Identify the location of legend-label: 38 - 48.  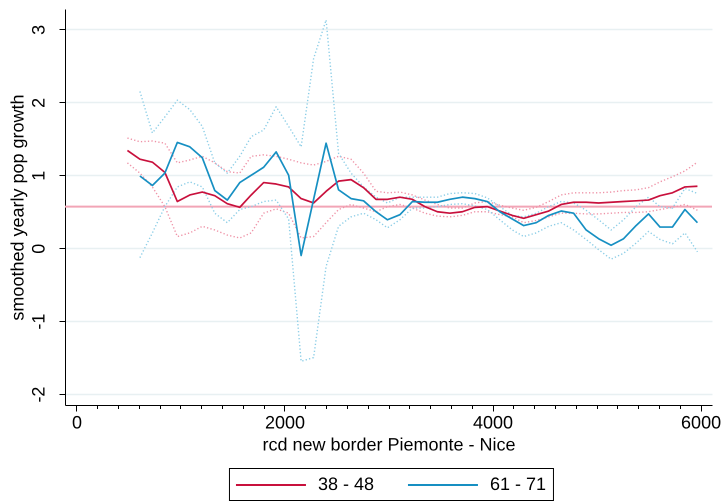
(346, 484).